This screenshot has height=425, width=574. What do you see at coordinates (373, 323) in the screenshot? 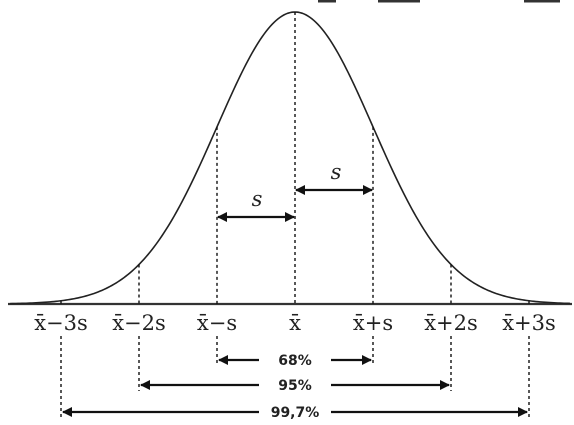
I see `sigma-tick-label: x̄+s` at bounding box center [373, 323].